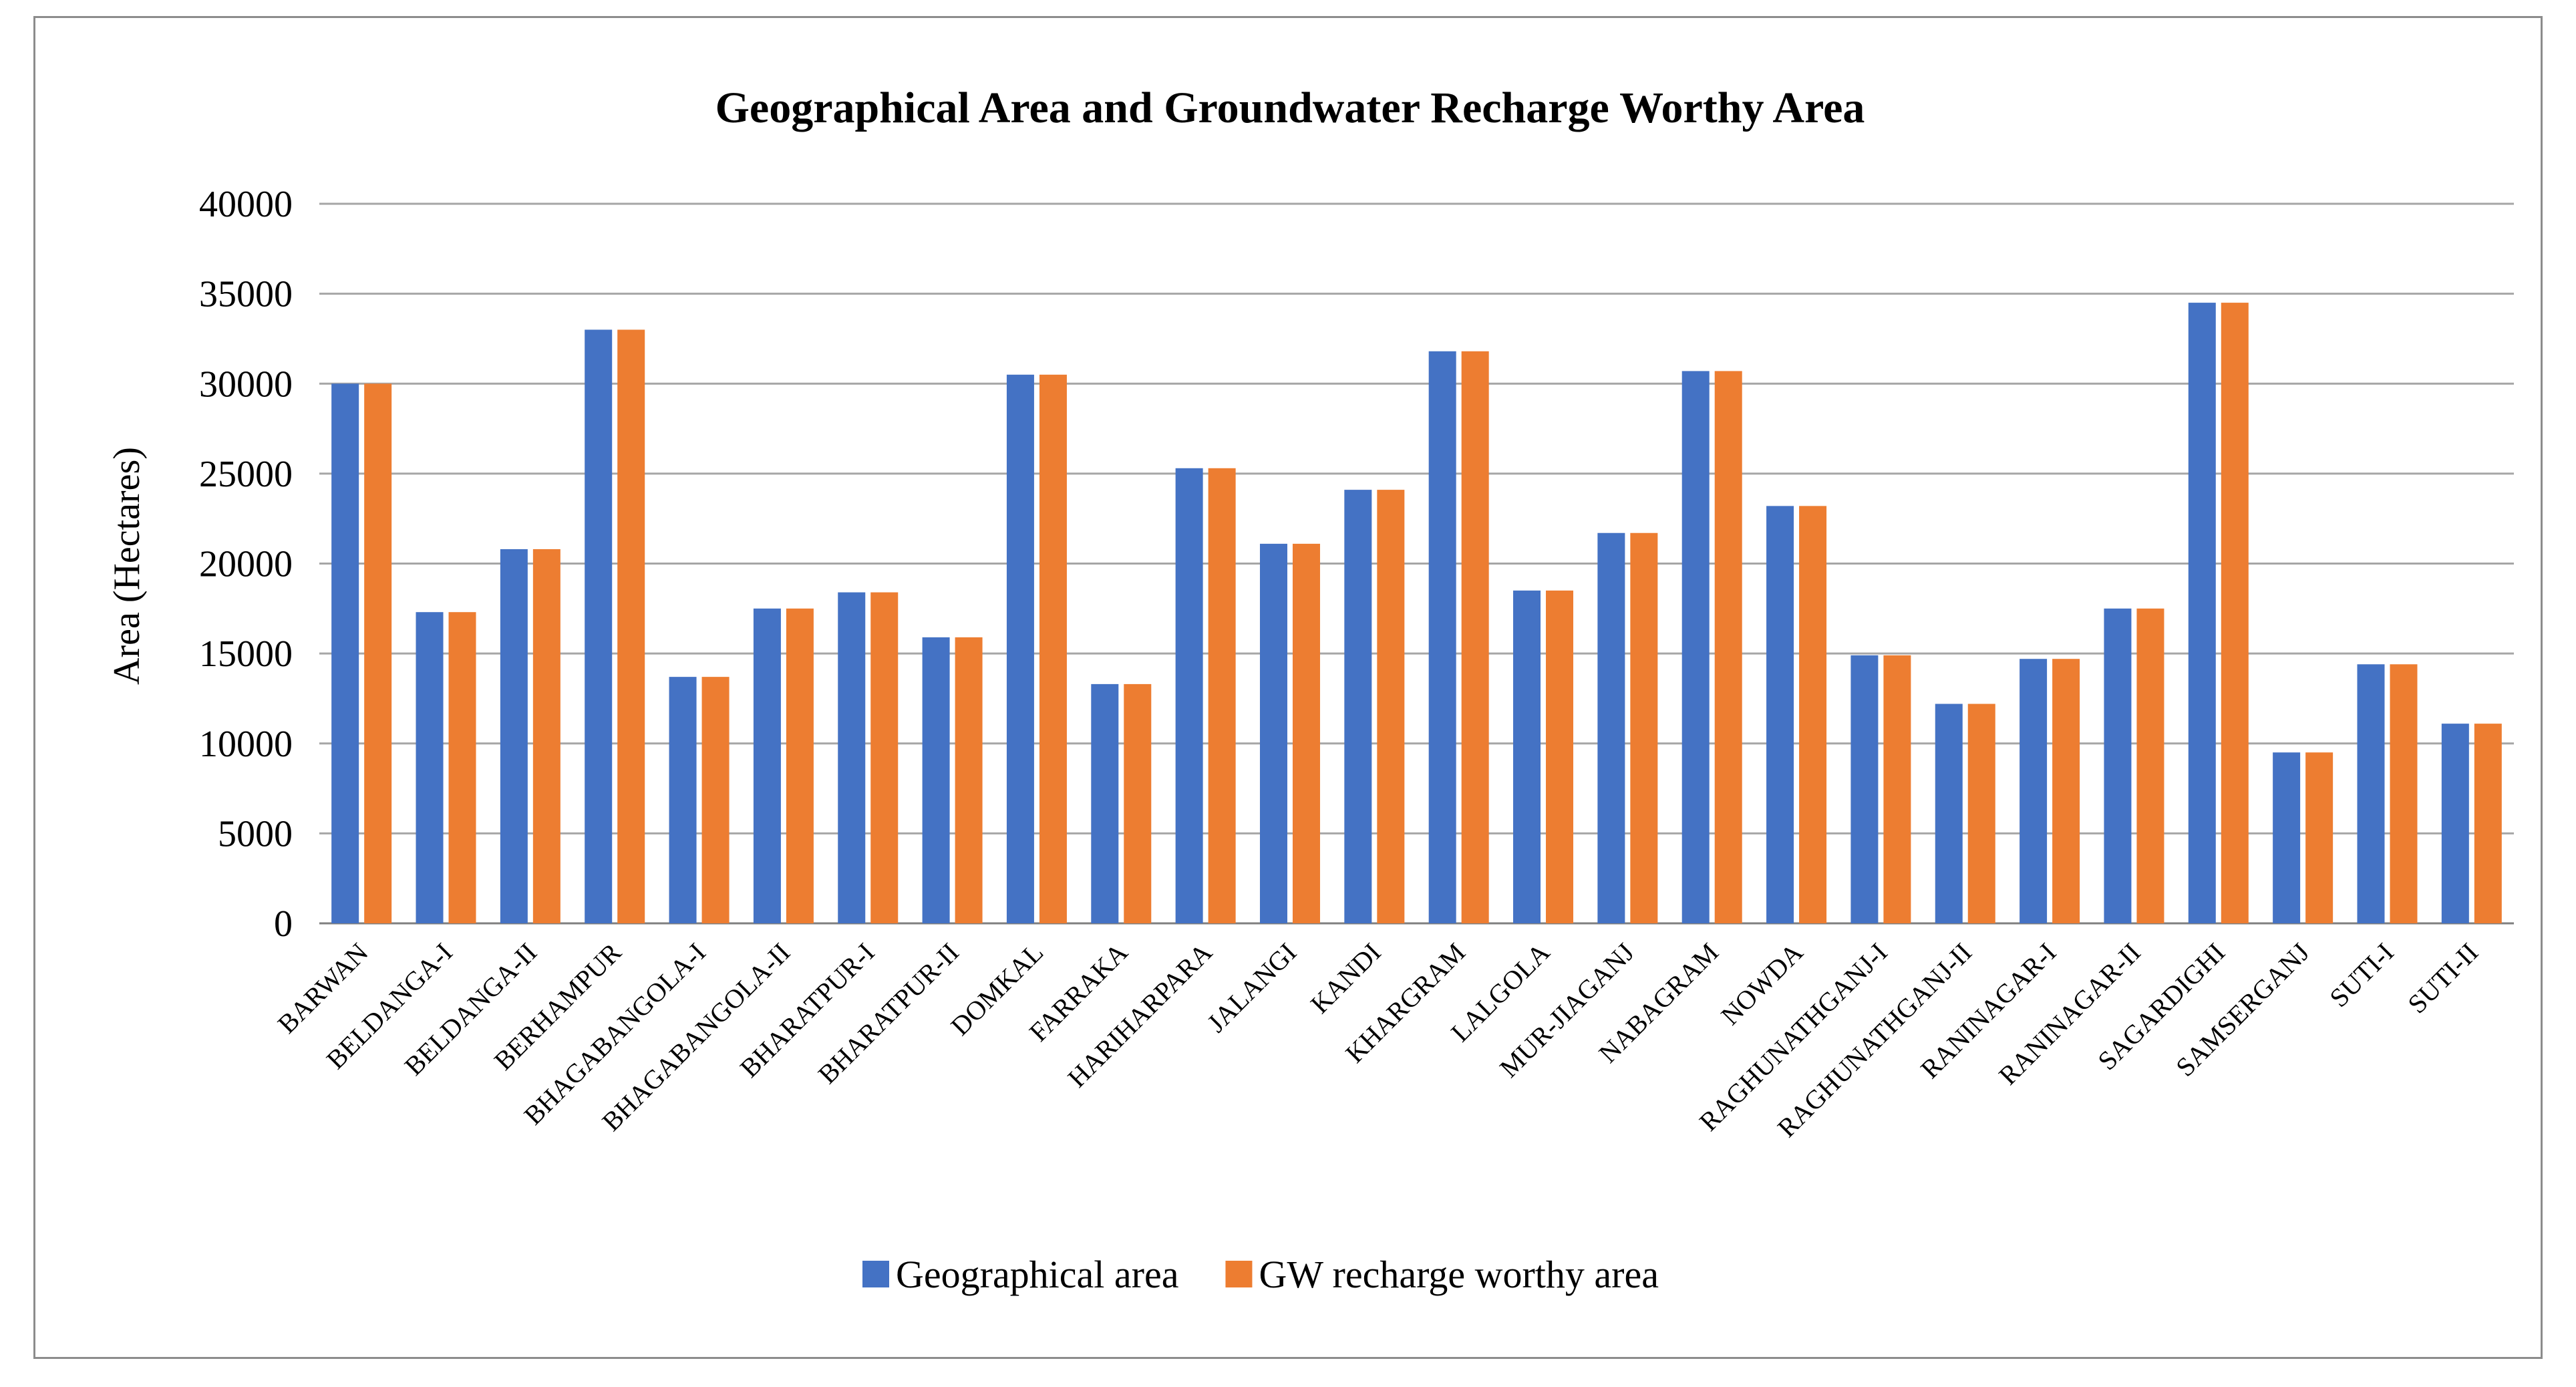  I want to click on legend-entry: Geographical area, so click(1037, 1274).